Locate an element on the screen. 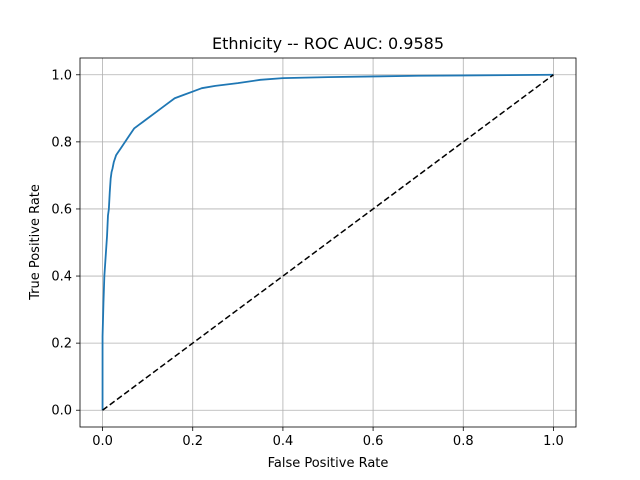 The image size is (640, 480). x-tick-label: 0.6 is located at coordinates (373, 441).